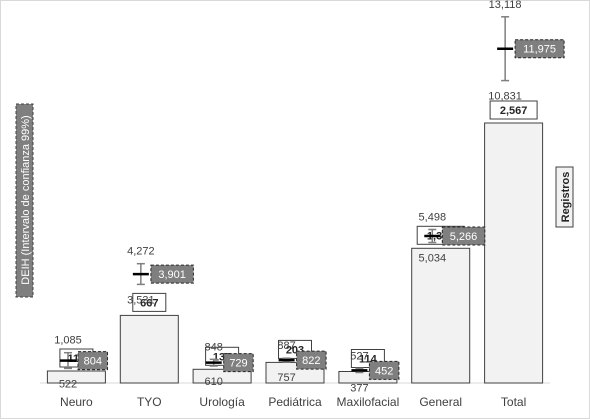  I want to click on category-label: General, so click(440, 402).